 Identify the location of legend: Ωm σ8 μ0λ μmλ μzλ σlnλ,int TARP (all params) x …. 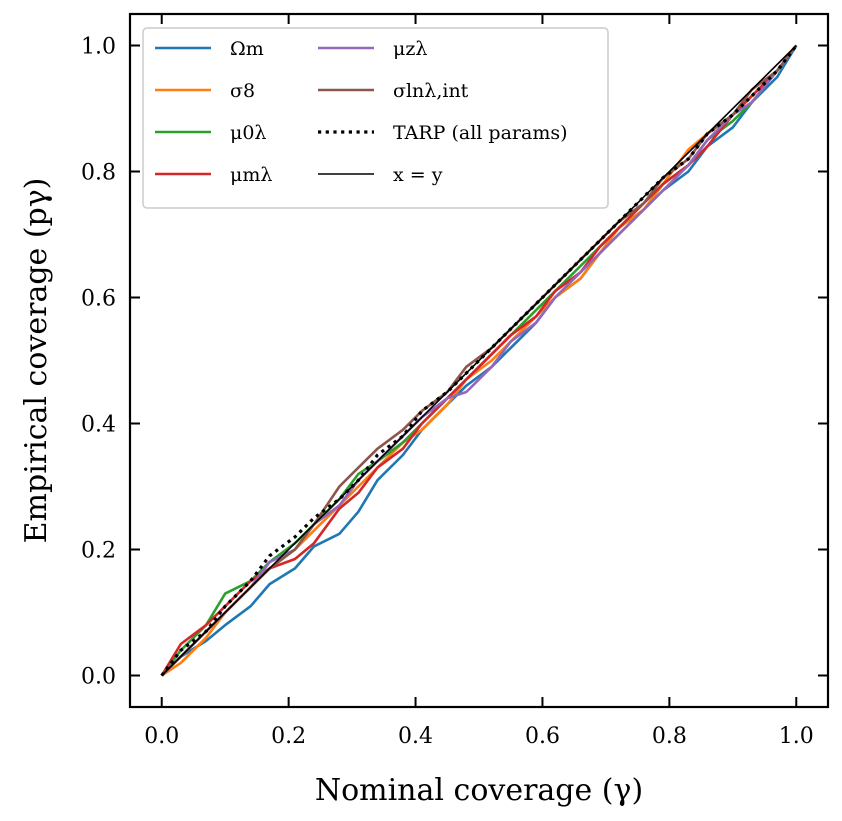
(375, 118).